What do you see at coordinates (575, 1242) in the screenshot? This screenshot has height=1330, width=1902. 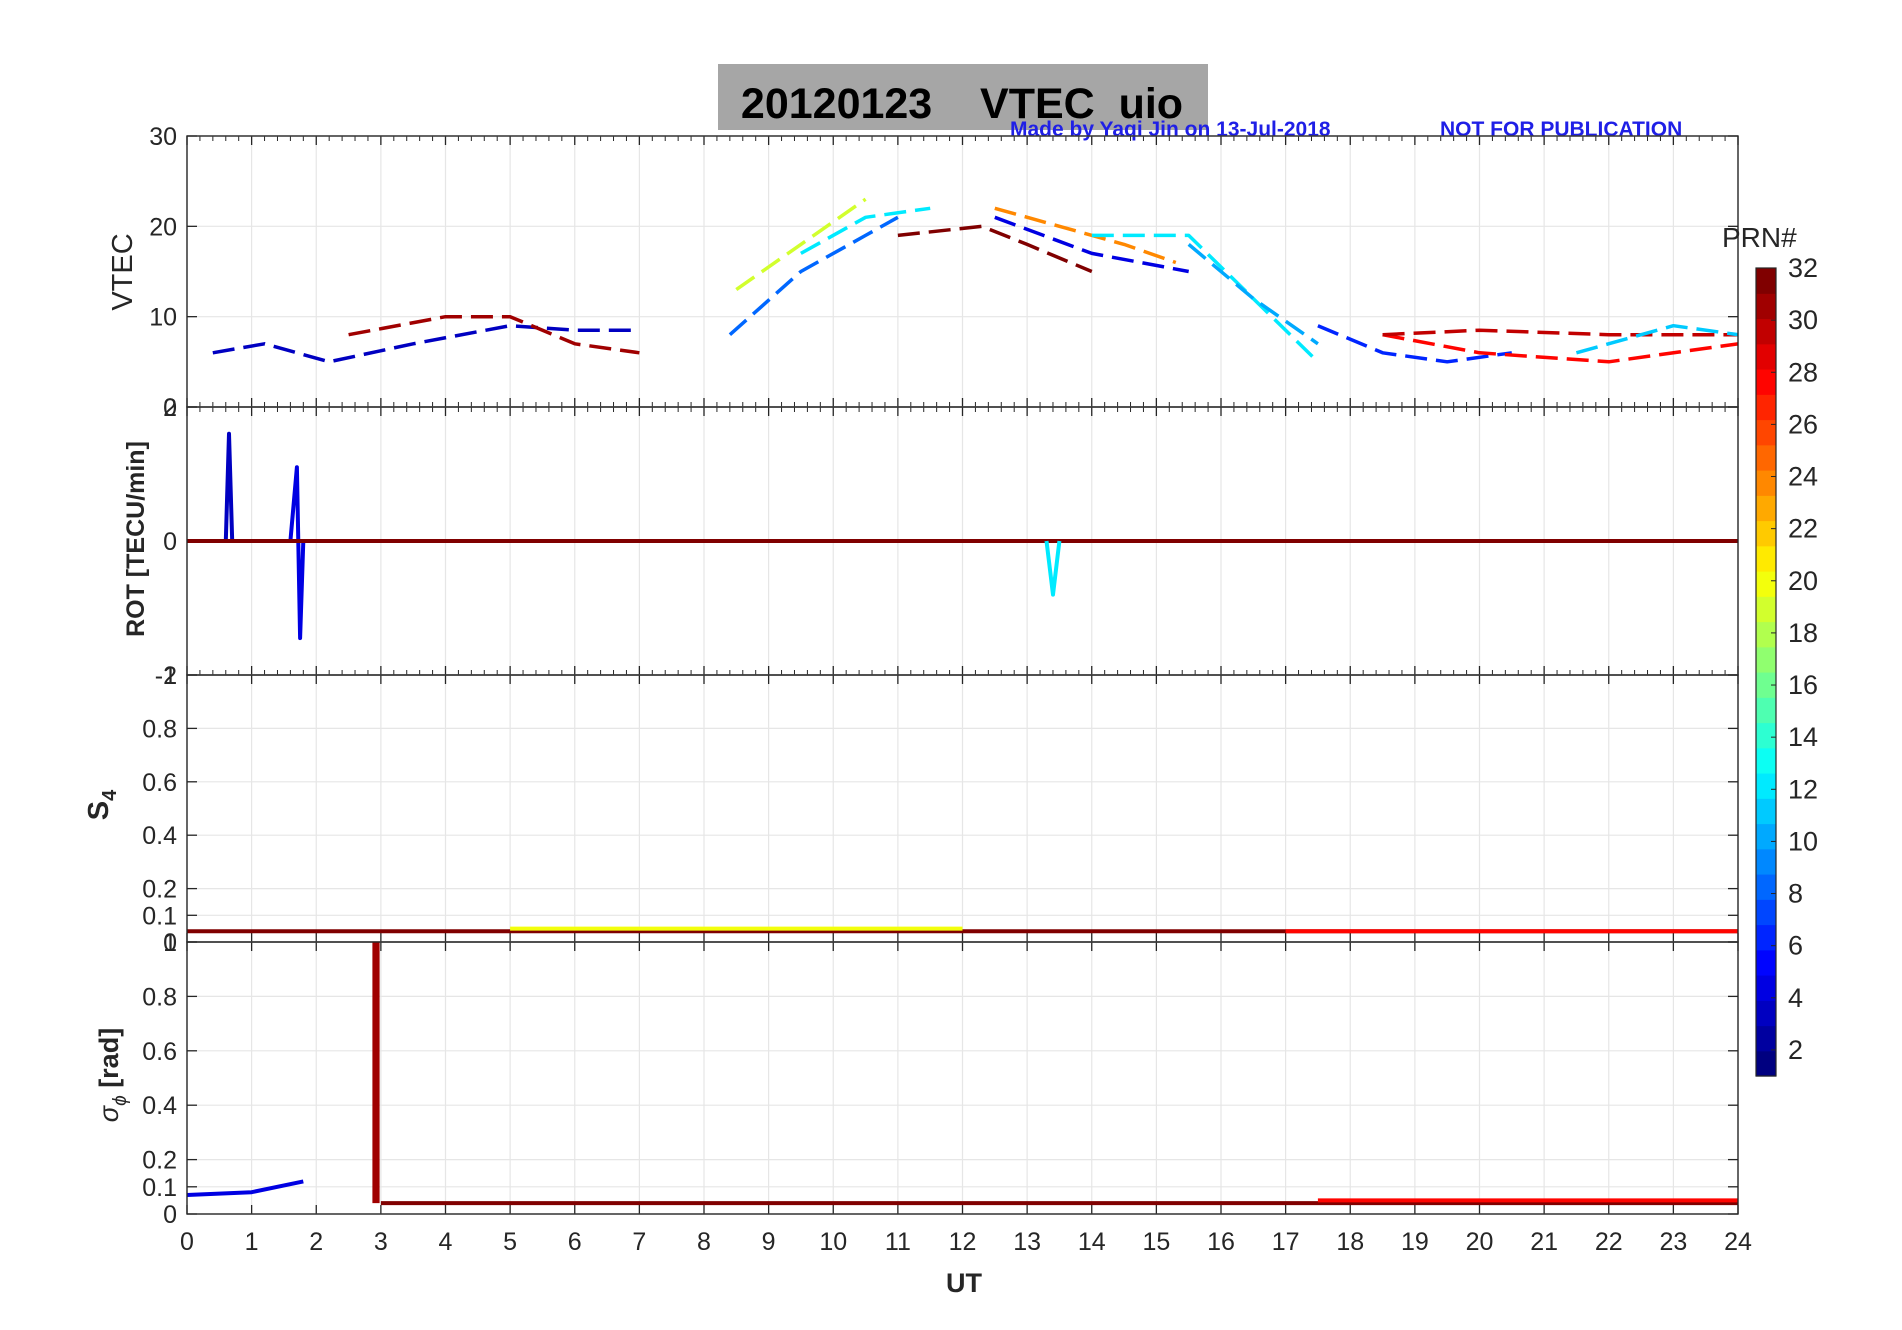 I see `x-tick-label: 6` at bounding box center [575, 1242].